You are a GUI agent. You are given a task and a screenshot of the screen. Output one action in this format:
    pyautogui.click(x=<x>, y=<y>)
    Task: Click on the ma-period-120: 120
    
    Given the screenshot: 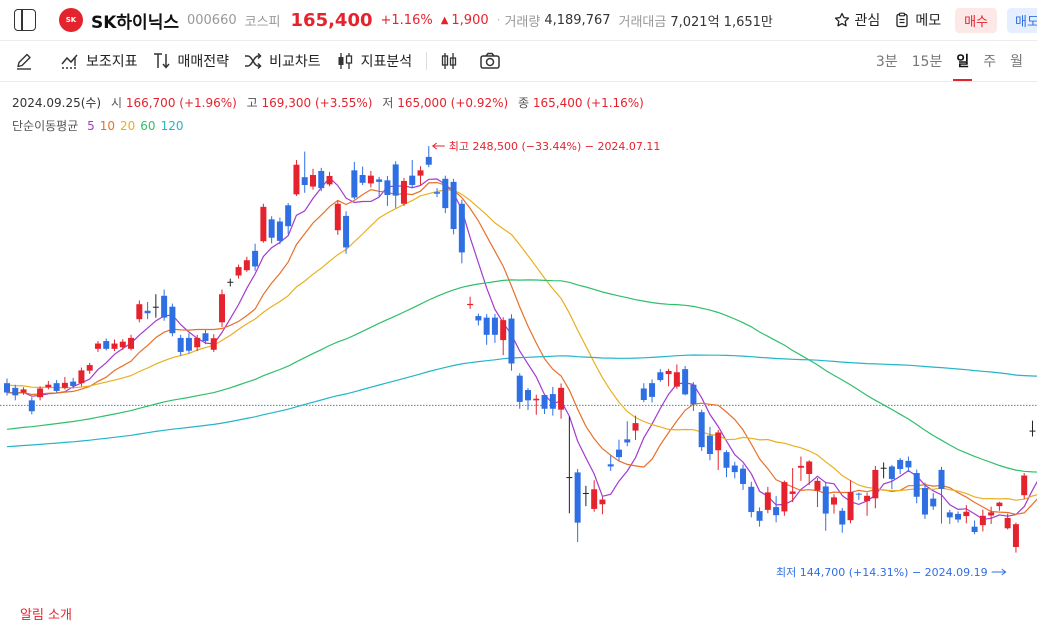 What is the action you would take?
    pyautogui.click(x=172, y=126)
    